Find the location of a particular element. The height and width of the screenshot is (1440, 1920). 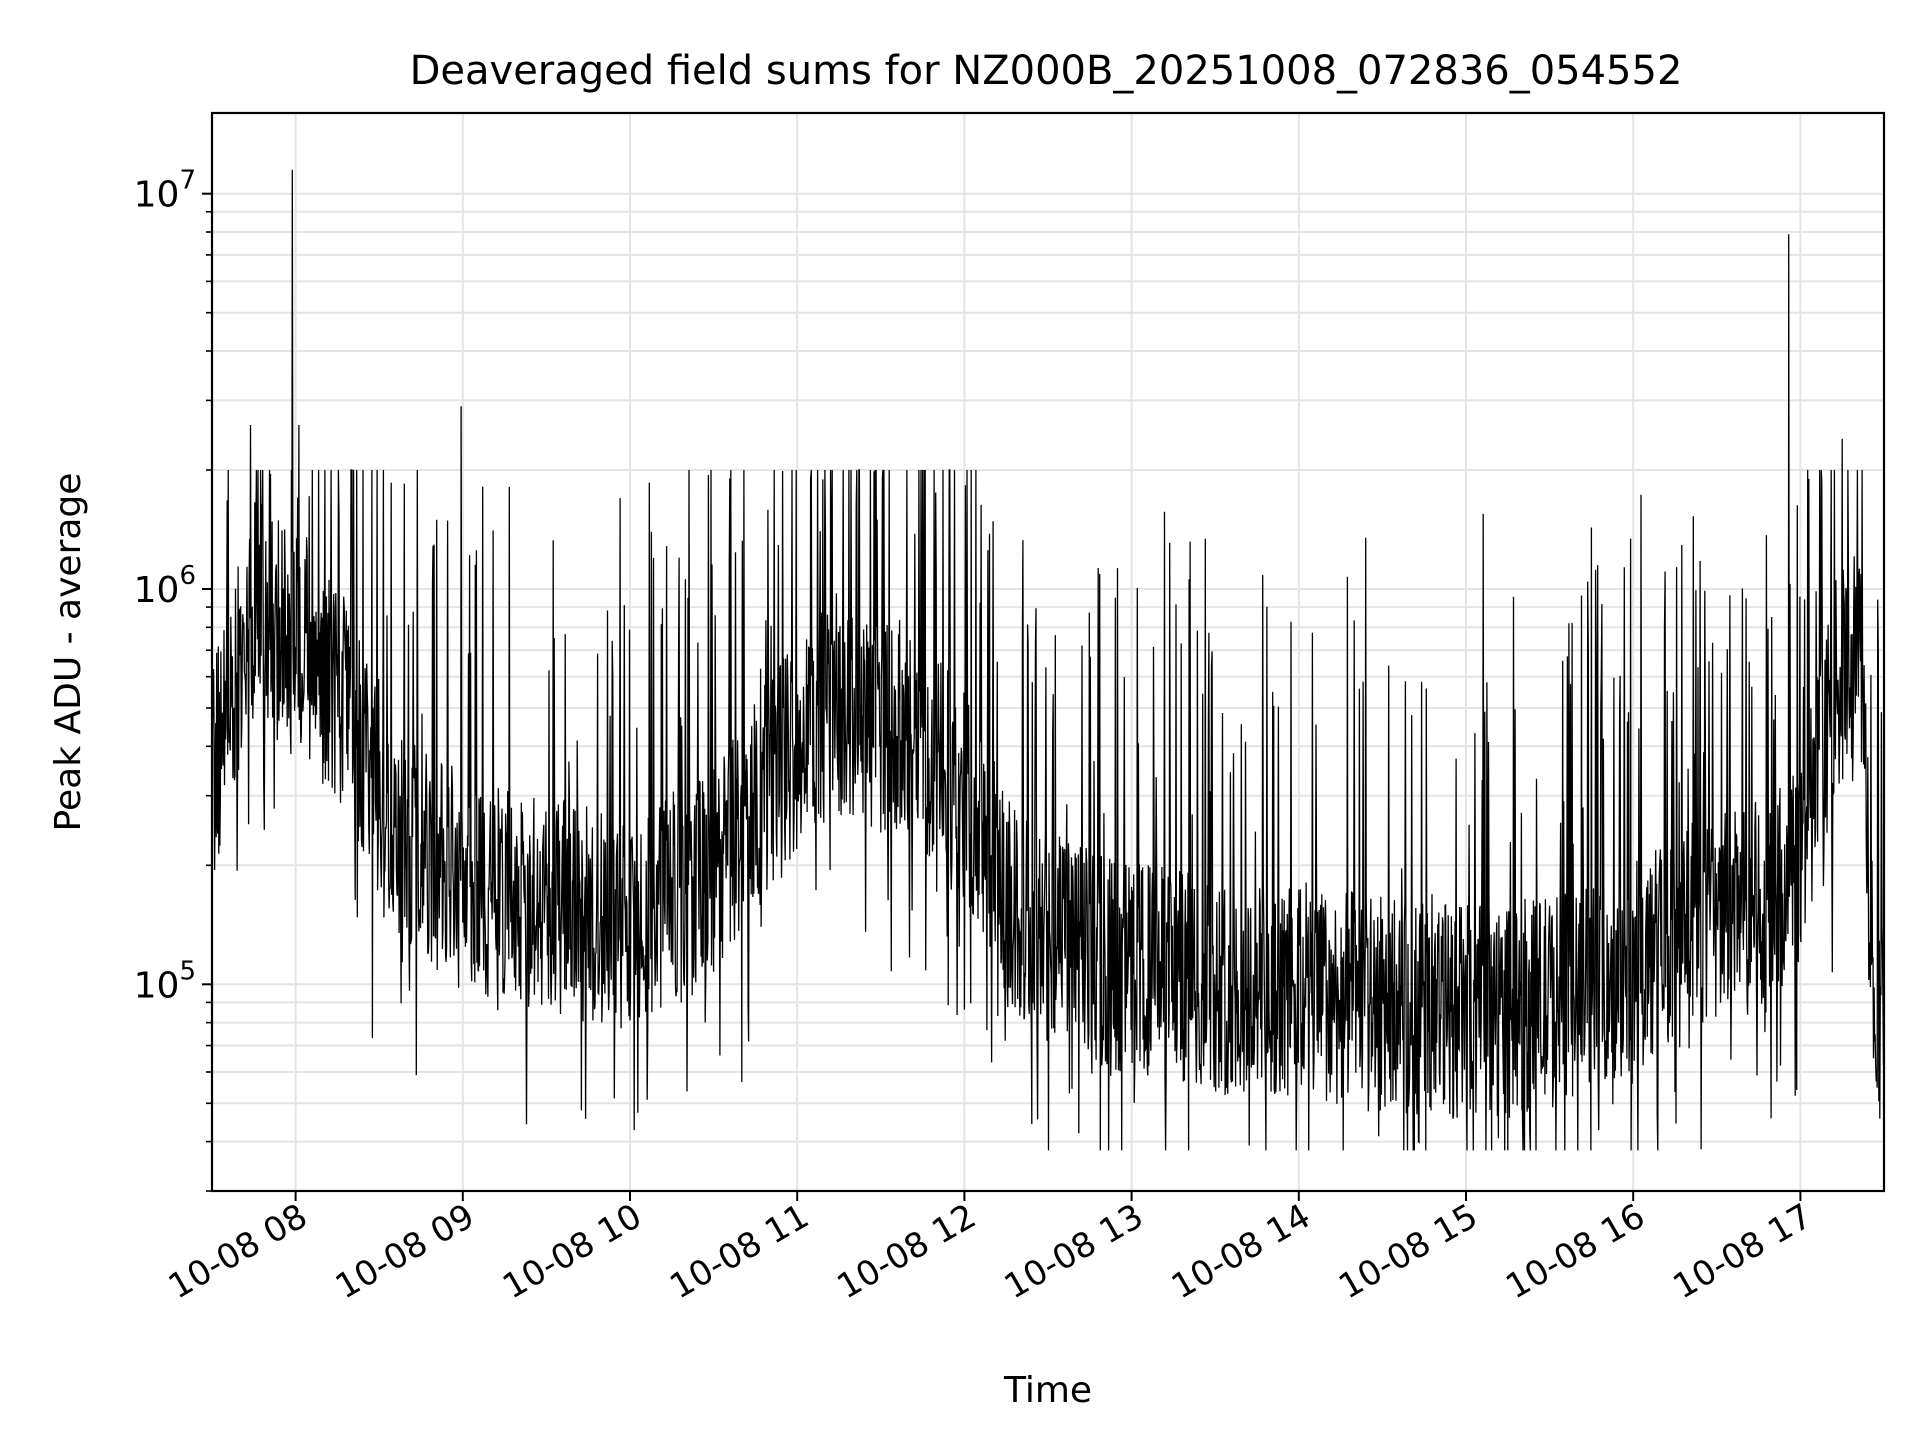

y-tick-label: 10⁷ is located at coordinates (165, 191).